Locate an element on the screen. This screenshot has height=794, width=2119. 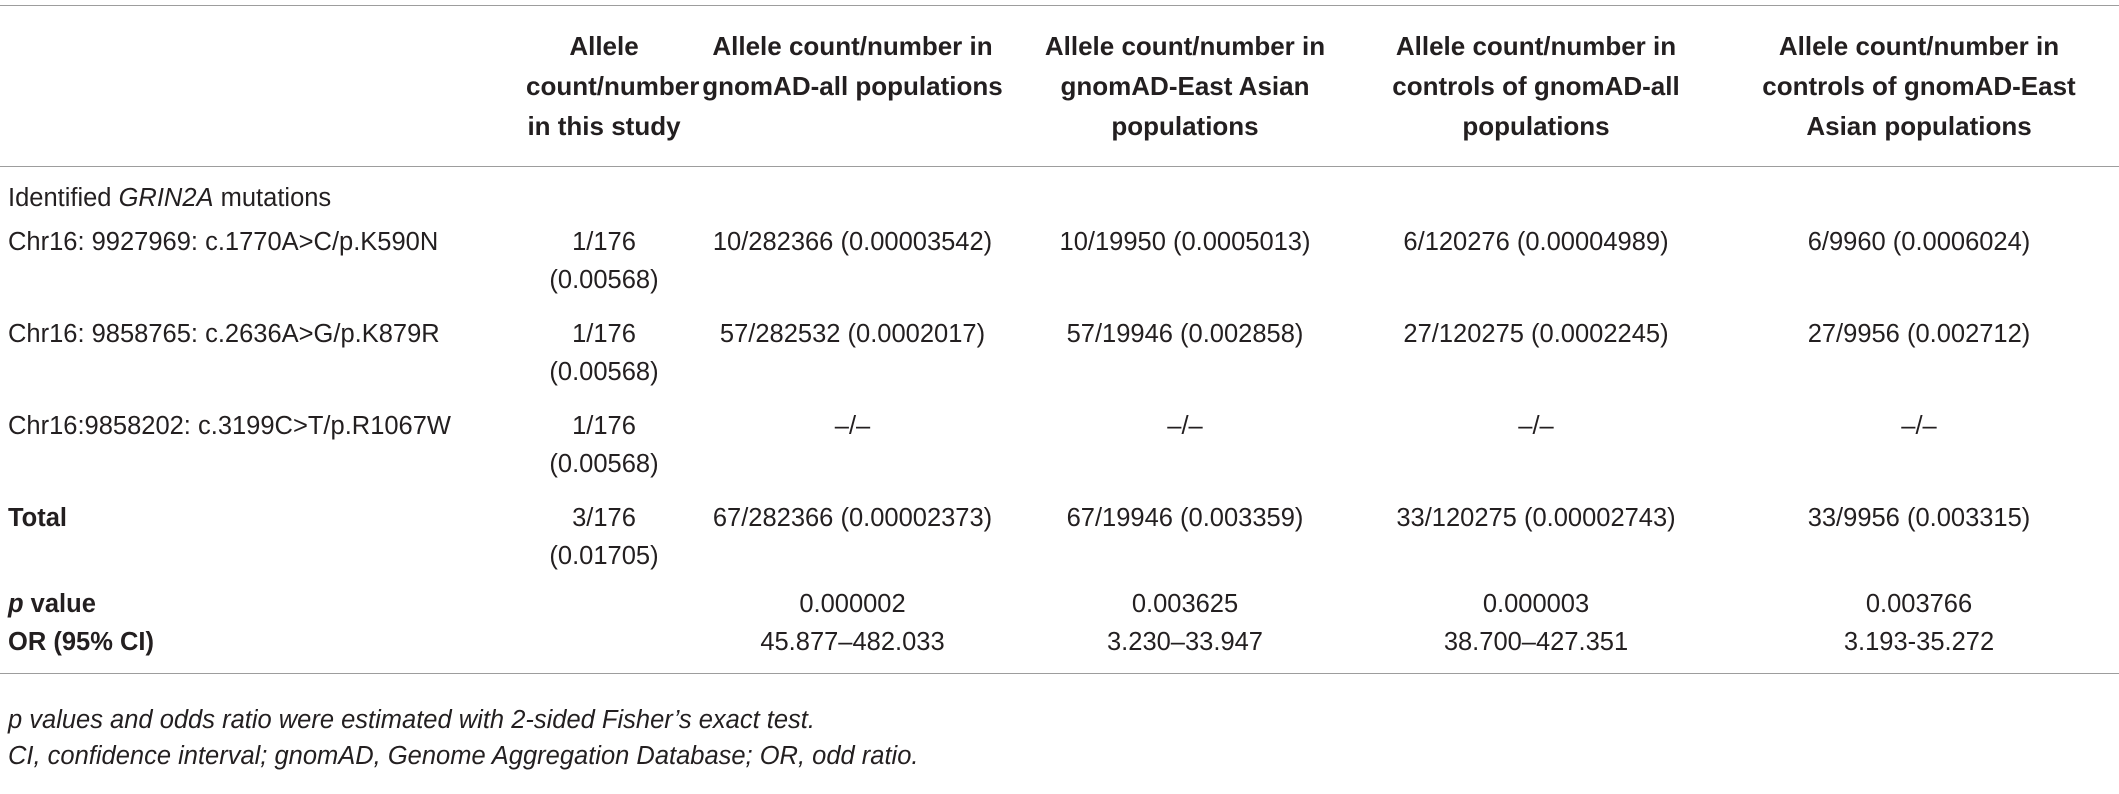
cell-gnomad-east-asian: 57/19946 (0.002858) is located at coordinates (1185, 334).